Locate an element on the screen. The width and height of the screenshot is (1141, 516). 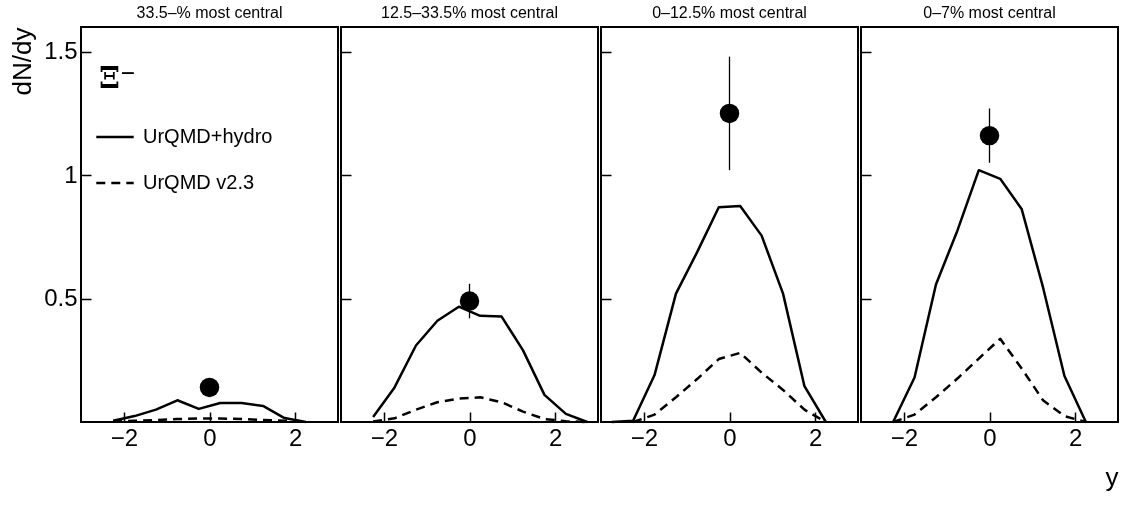
y-axis-title: dN/dy is located at coordinates (22, 61).